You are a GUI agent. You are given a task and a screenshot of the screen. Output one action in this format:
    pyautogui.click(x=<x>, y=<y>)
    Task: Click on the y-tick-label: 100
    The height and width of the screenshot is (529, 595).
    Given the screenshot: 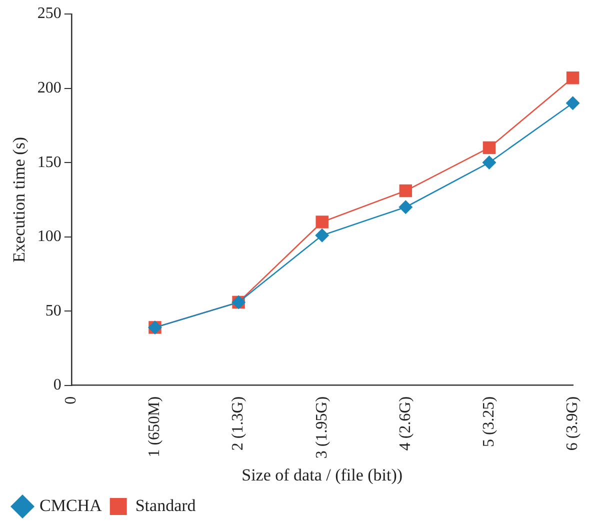 What is the action you would take?
    pyautogui.click(x=49, y=237)
    